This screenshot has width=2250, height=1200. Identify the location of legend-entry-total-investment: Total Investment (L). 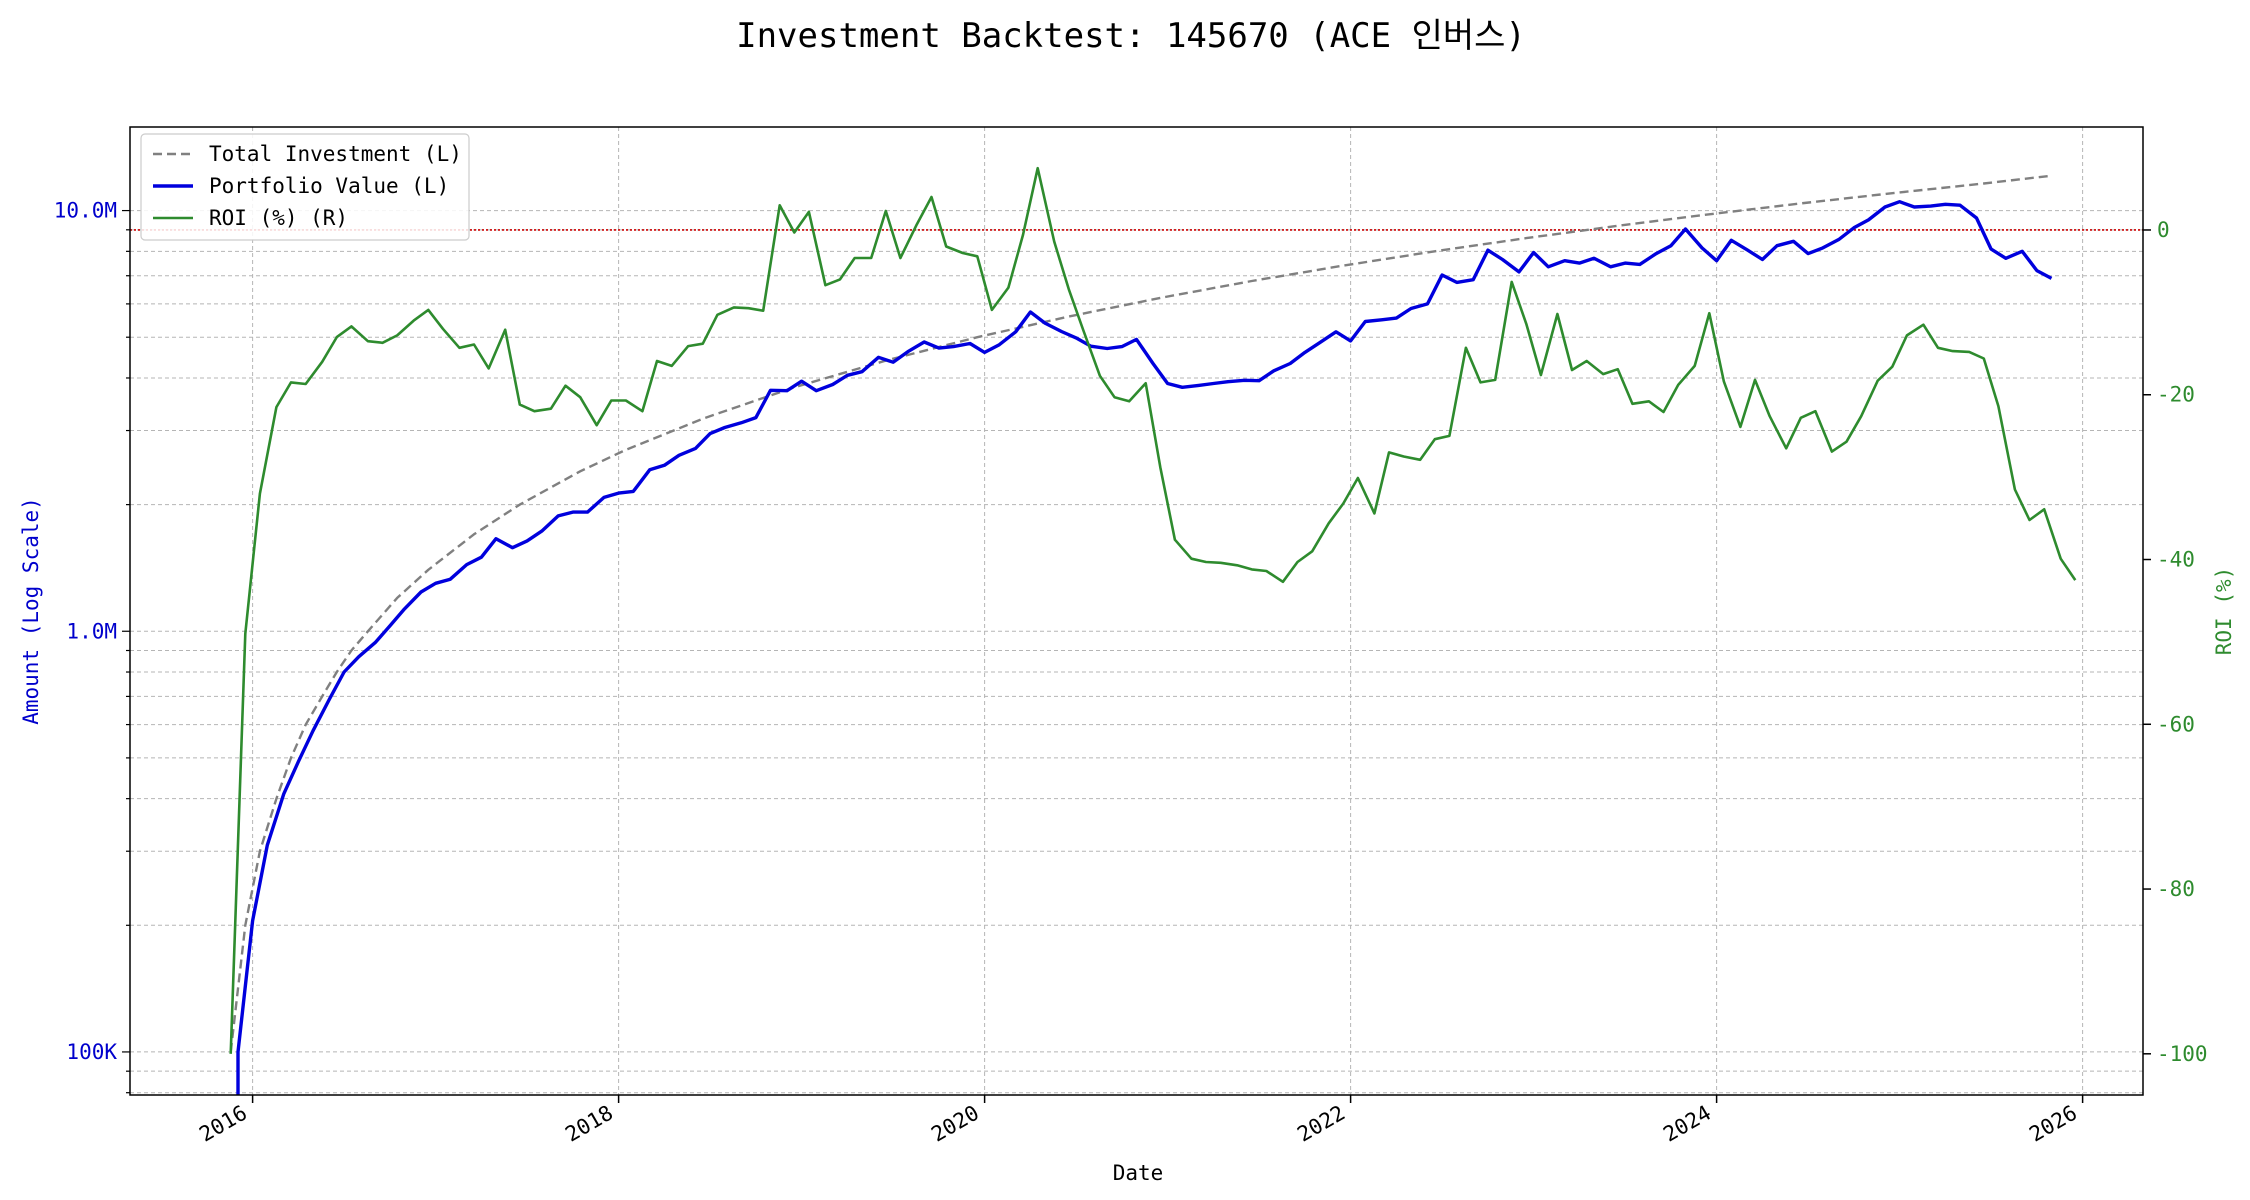
(307, 154).